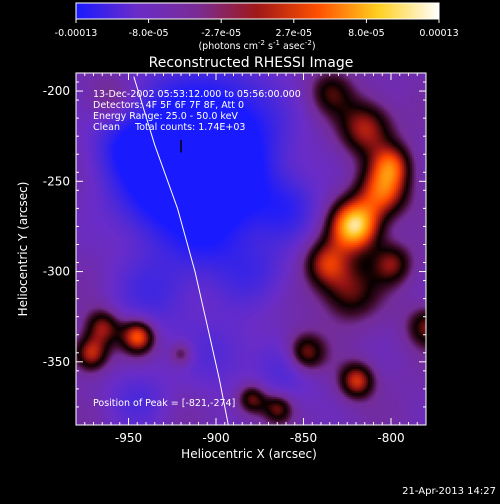  Describe the element at coordinates (294, 33) in the screenshot. I see `colorbar-label: 2.7e-05` at that location.